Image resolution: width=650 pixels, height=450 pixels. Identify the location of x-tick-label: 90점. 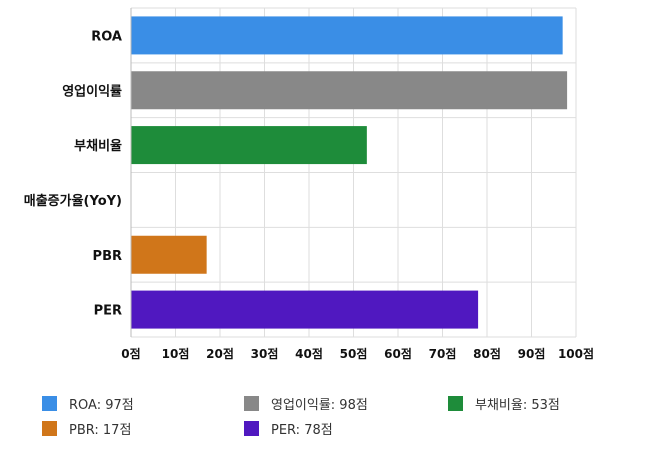
(532, 353).